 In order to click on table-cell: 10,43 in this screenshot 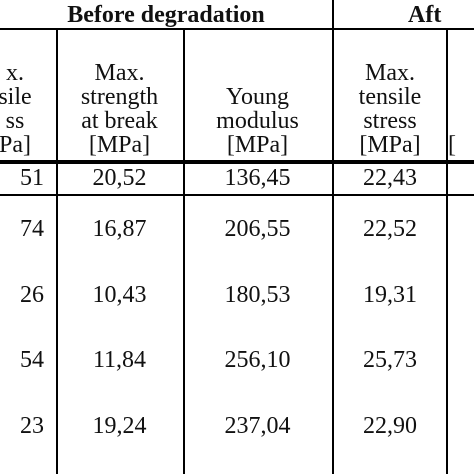, I will do `click(119, 294)`.